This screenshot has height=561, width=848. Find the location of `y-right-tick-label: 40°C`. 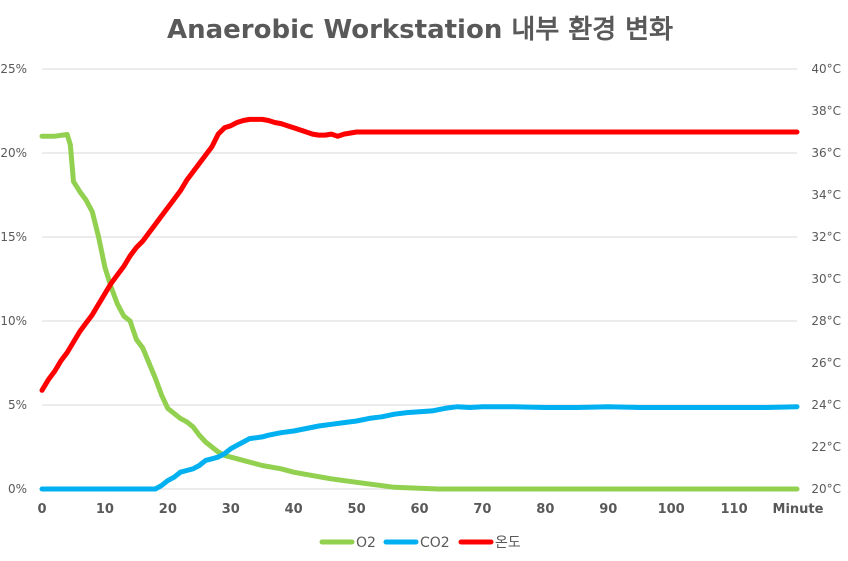

y-right-tick-label: 40°C is located at coordinates (826, 69).